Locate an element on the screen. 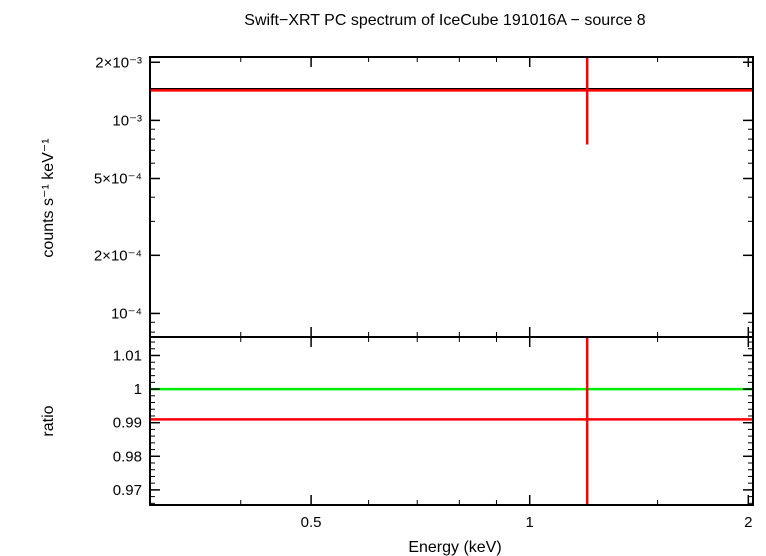 Image resolution: width=766 pixels, height=556 pixels. spectrum-y-tick-label: 2×10⁻³ is located at coordinates (118, 62).